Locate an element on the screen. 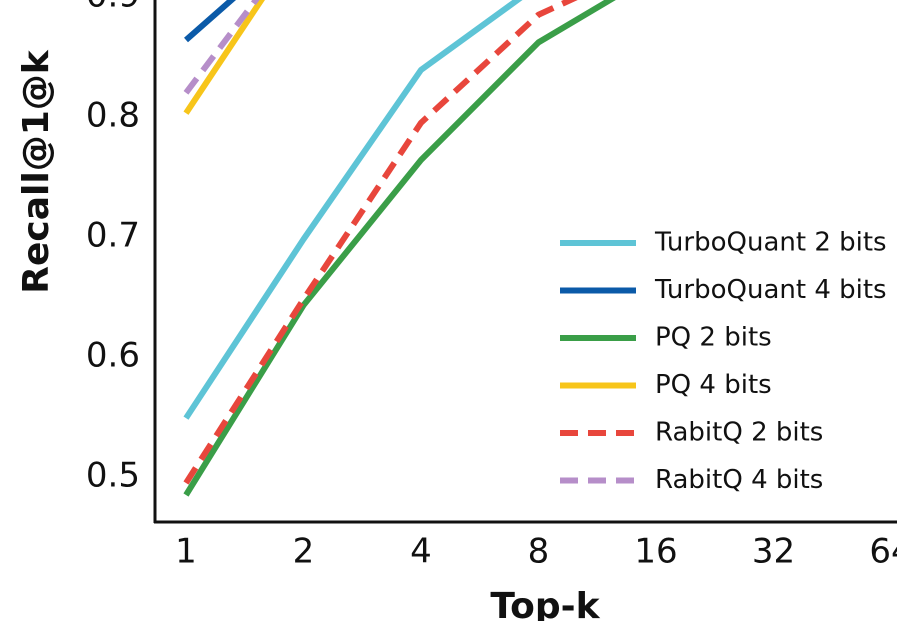 The height and width of the screenshot is (621, 897). y-tick-label: 0.6 is located at coordinates (113, 355).